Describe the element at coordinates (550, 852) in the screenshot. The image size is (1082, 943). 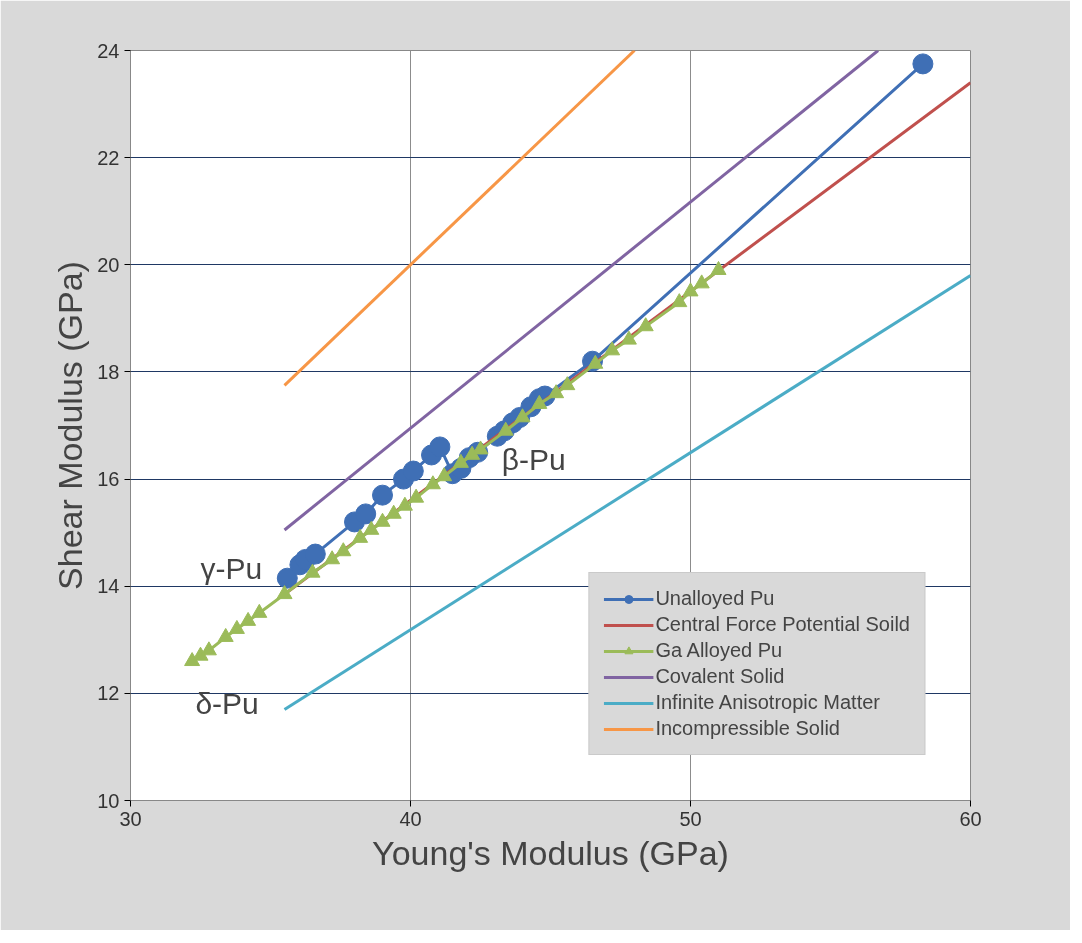
I see `x-axis-title: Young's Modulus (GPa)` at that location.